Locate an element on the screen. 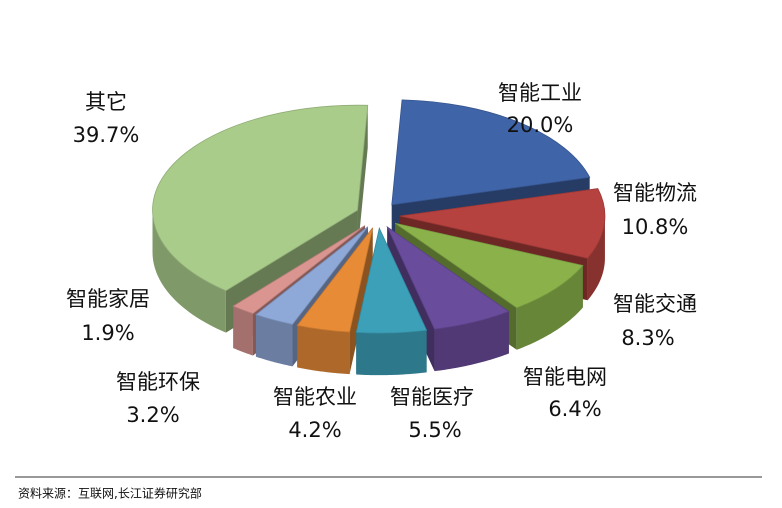 The width and height of the screenshot is (782, 508). value-label: 6.4% is located at coordinates (574, 409).